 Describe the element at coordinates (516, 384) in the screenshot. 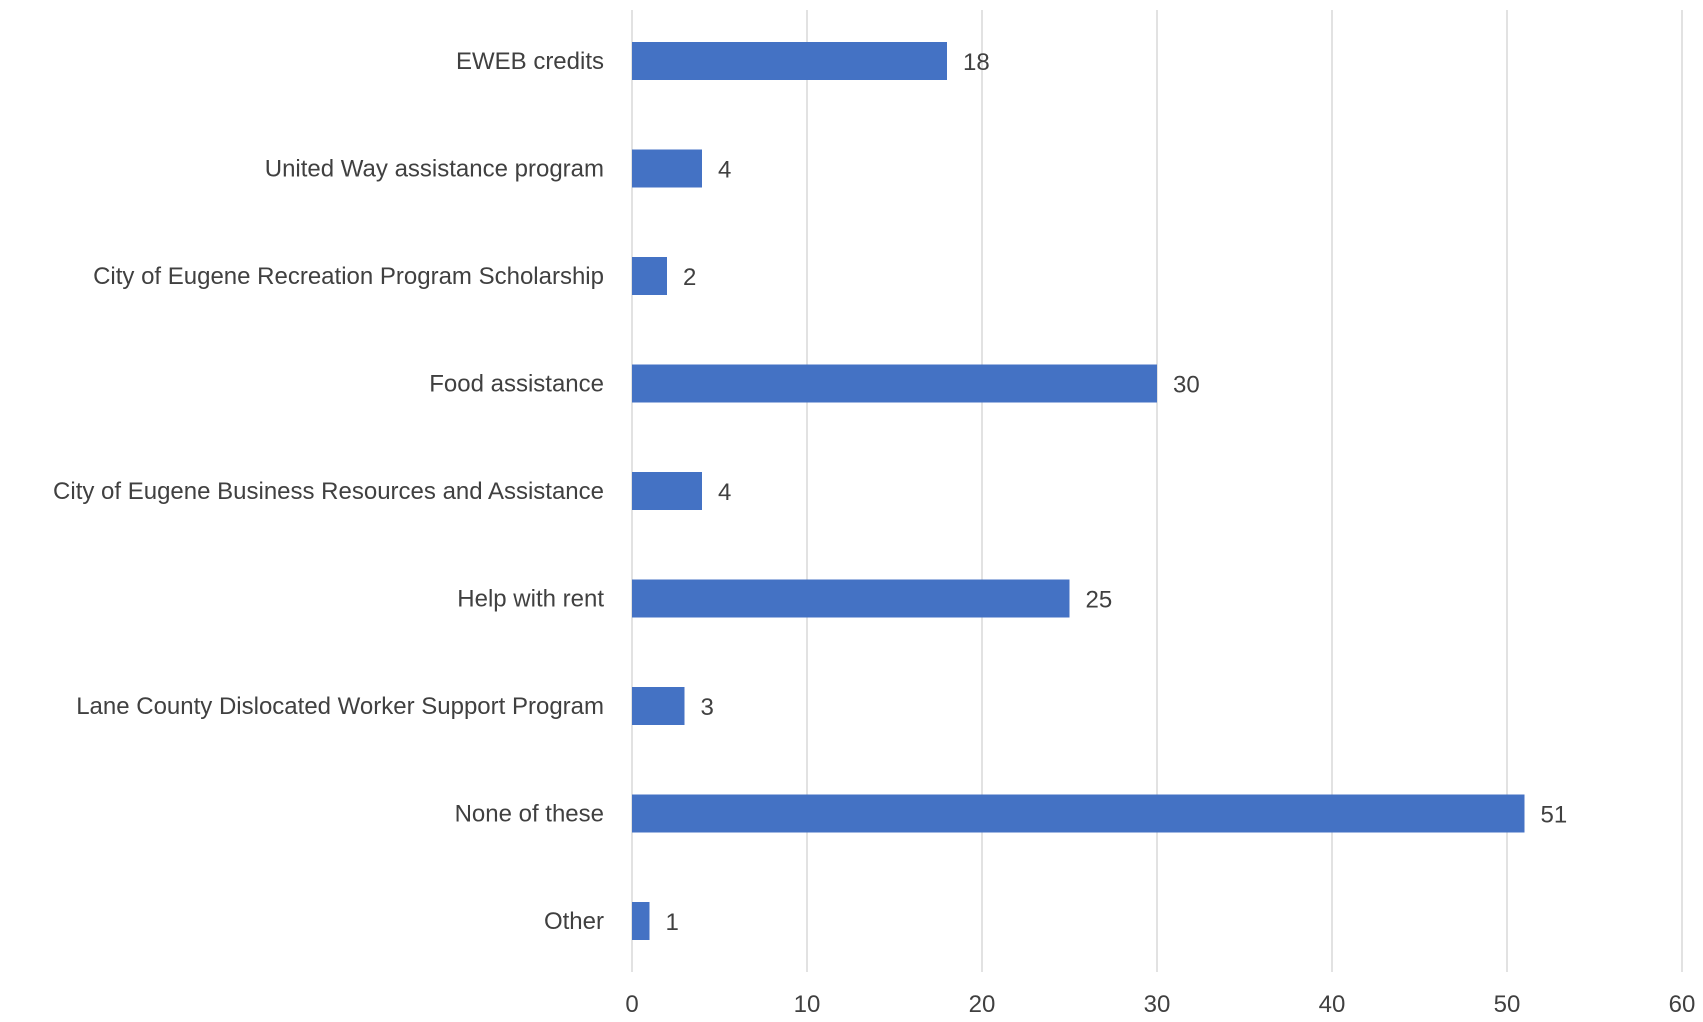

I see `category-label: Food assistance` at that location.